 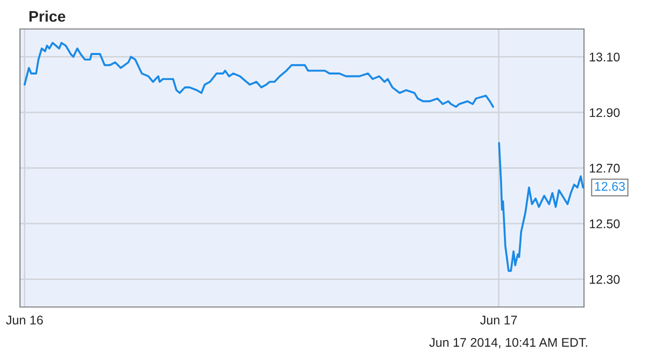 What do you see at coordinates (498, 320) in the screenshot?
I see `x-tick-label: Jun 17` at bounding box center [498, 320].